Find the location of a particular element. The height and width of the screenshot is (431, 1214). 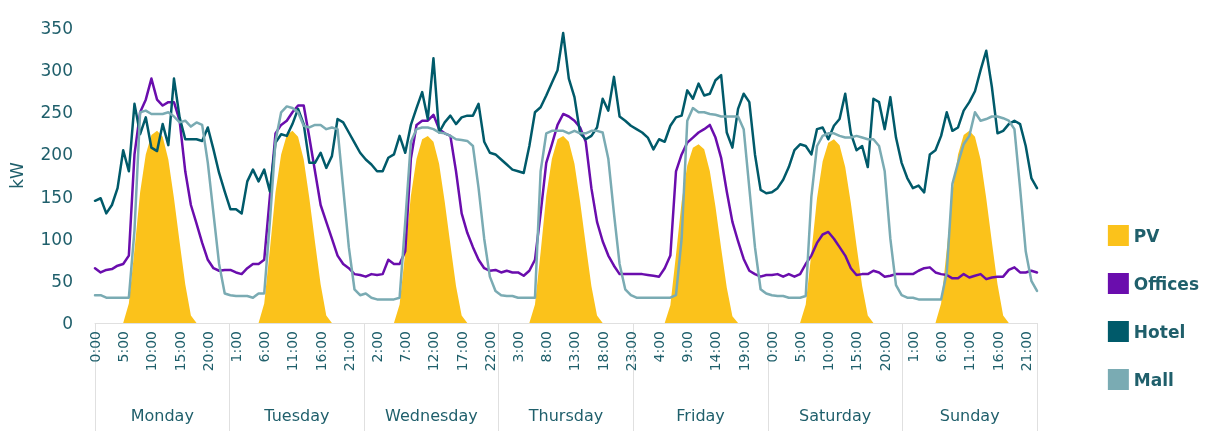

x-tick-label: 7:00 is located at coordinates (405, 347).